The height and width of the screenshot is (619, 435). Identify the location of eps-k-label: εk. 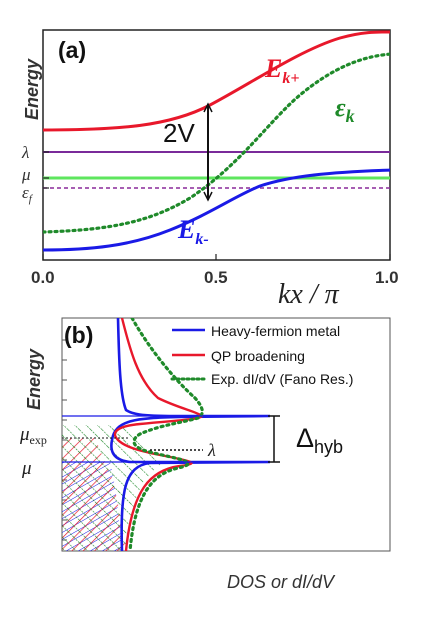
(345, 109).